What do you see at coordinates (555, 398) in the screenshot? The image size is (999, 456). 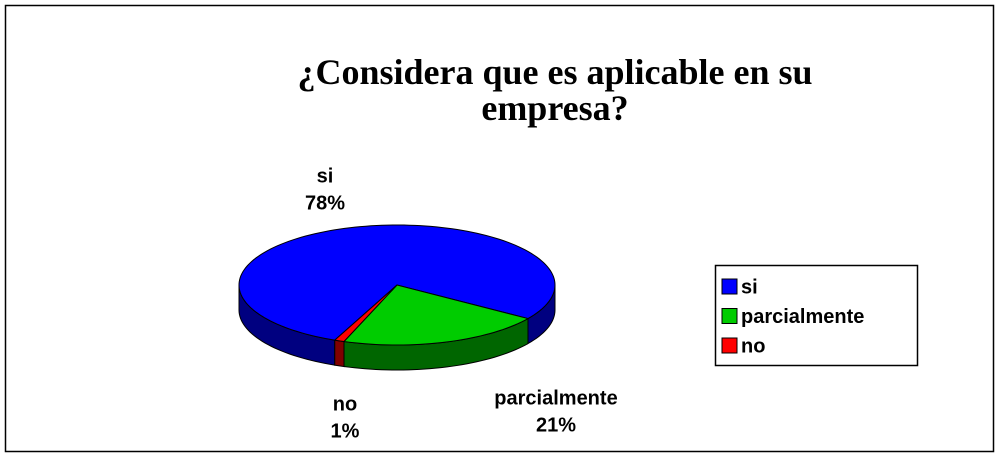 I see `data-label-name: parcialmente` at bounding box center [555, 398].